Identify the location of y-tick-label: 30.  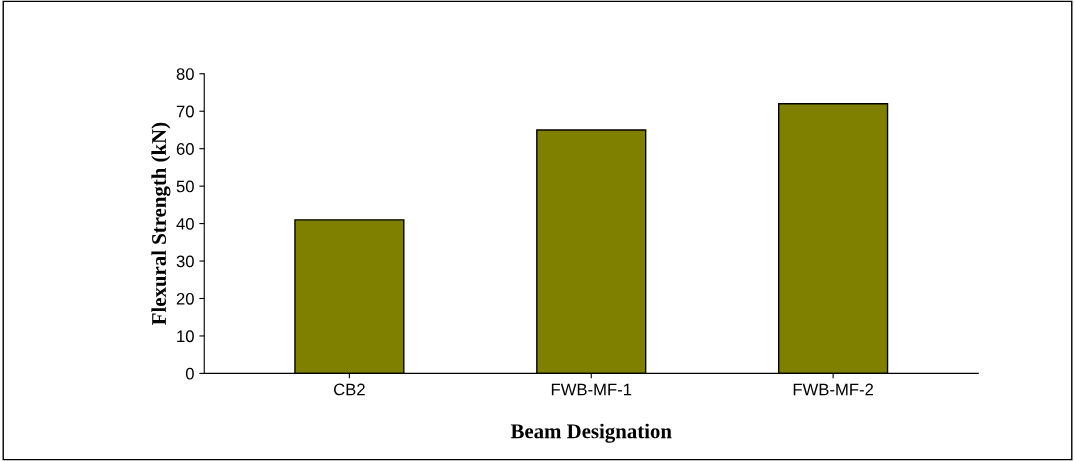
(185, 261).